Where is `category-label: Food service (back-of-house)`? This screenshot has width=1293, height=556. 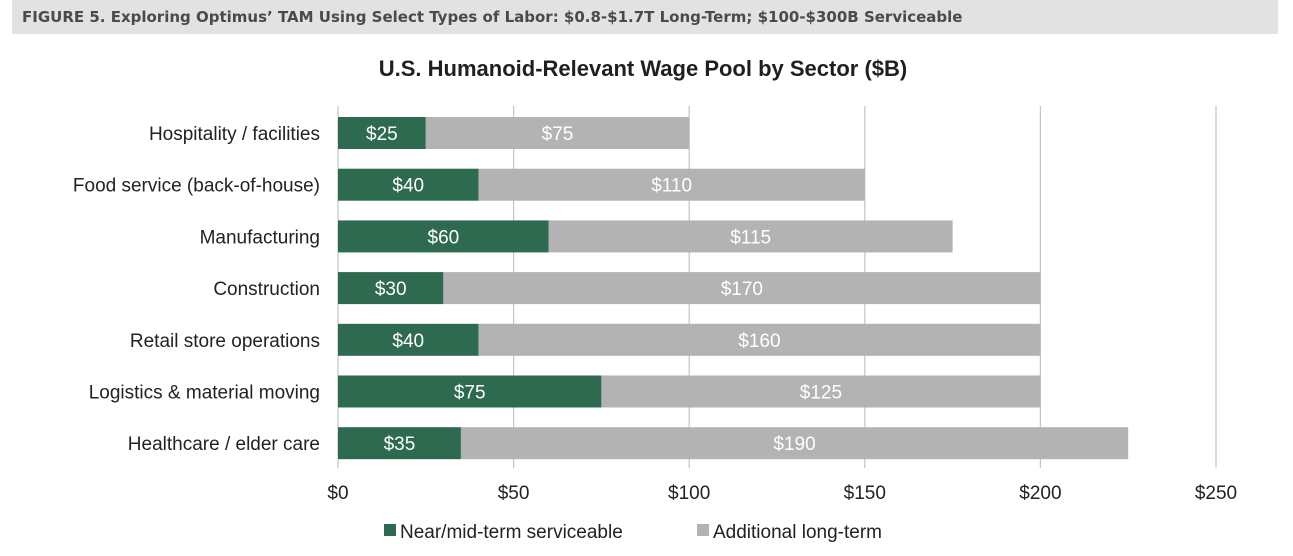 category-label: Food service (back-of-house) is located at coordinates (196, 186).